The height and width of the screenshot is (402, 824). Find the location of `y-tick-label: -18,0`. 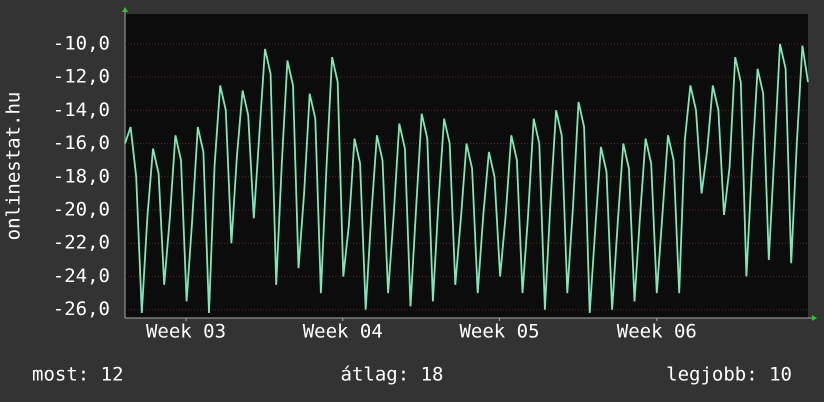

y-tick-label: -18,0 is located at coordinates (81, 176).